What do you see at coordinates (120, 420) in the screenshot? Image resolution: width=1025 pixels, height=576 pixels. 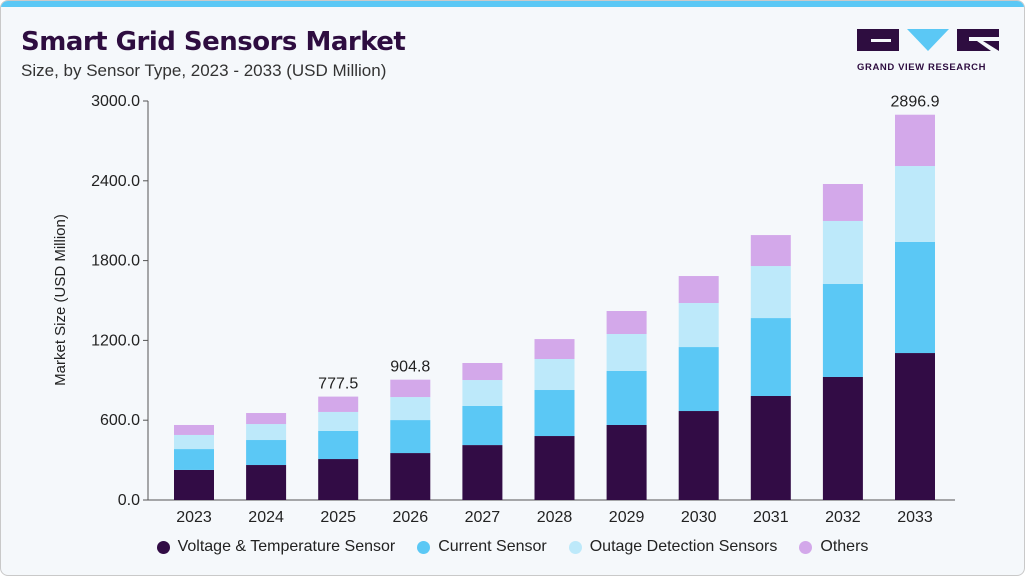 I see `y-tick-label: 600.0` at bounding box center [120, 420].